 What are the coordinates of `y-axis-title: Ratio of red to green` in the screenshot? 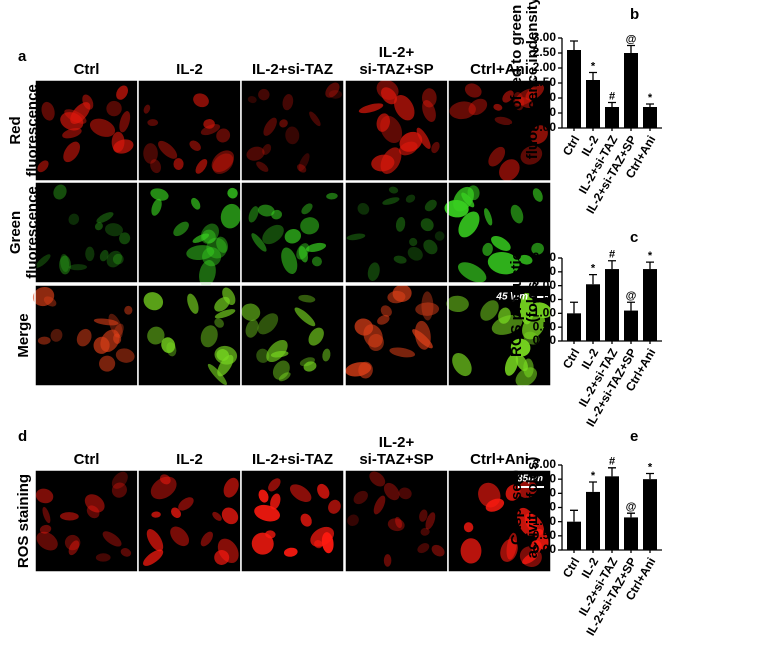 It's located at (516, 78).